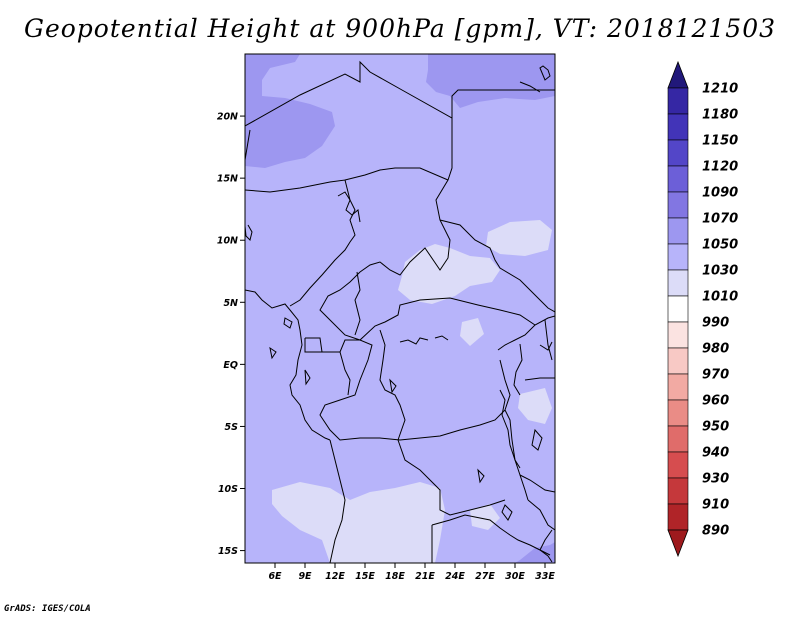  I want to click on x-tick-label: 15E, so click(365, 576).